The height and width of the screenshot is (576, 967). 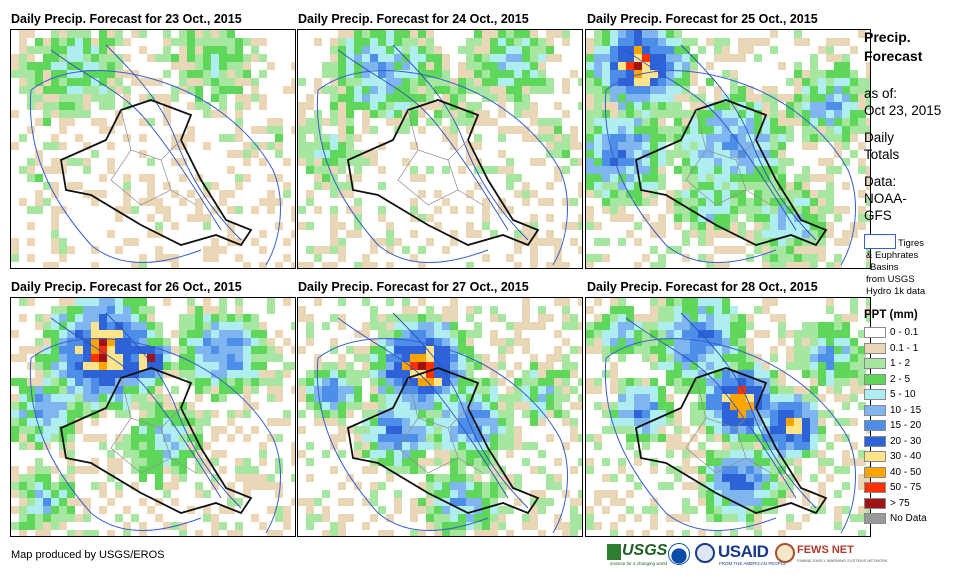 What do you see at coordinates (825, 550) in the screenshot?
I see `fews-net-logo-text: FEWS NET` at bounding box center [825, 550].